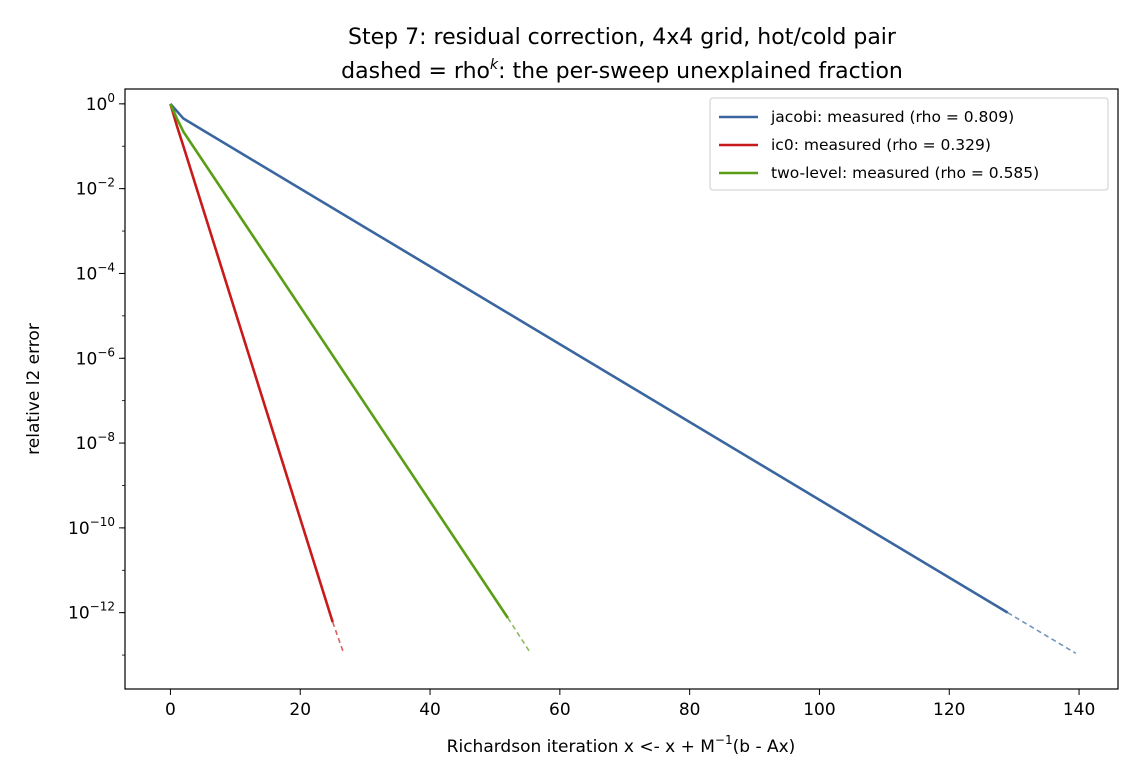  Describe the element at coordinates (560, 710) in the screenshot. I see `x-tick-label: 60` at that location.